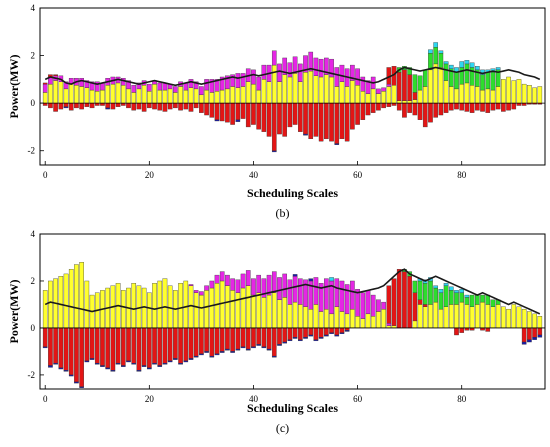 This screenshot has width=550, height=447. What do you see at coordinates (358, 399) in the screenshot?
I see `x-tick-label: 60` at bounding box center [358, 399].